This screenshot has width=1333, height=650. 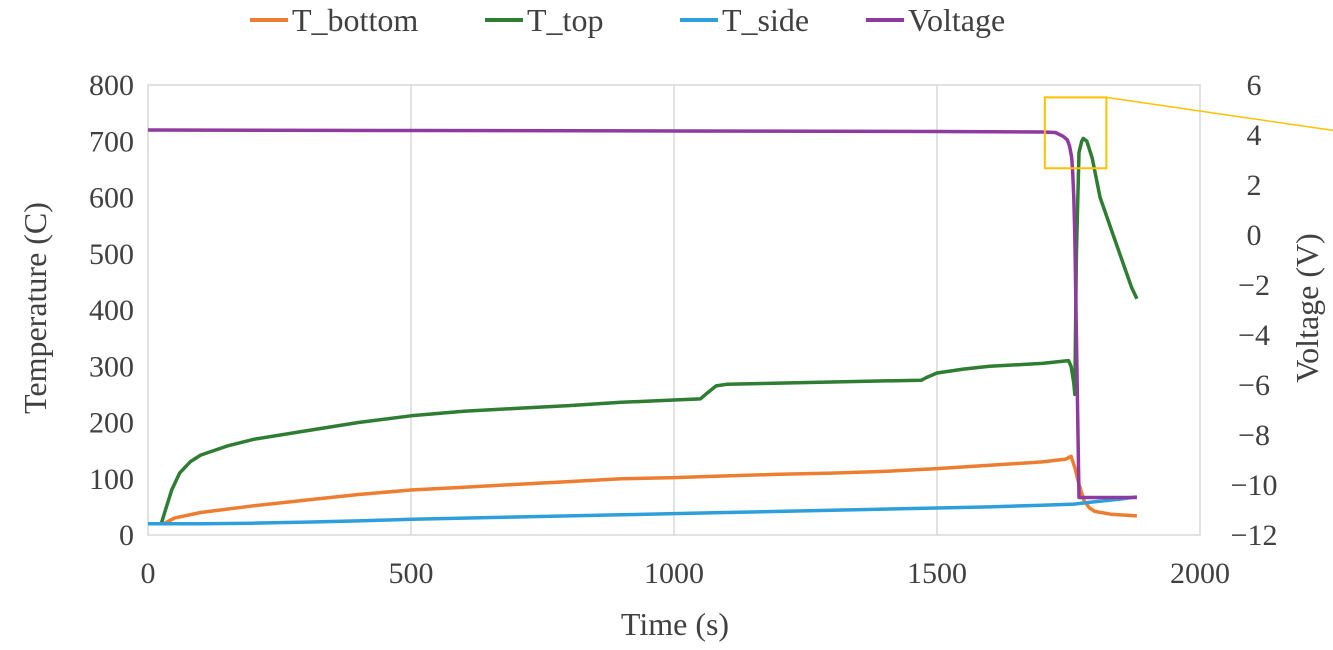 I want to click on annotations, so click(x=1188, y=133).